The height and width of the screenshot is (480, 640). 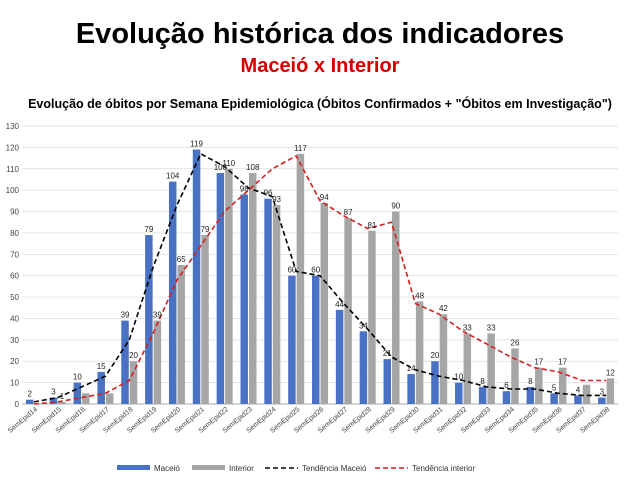 What do you see at coordinates (443, 308) in the screenshot?
I see `data-label-interior: 42` at bounding box center [443, 308].